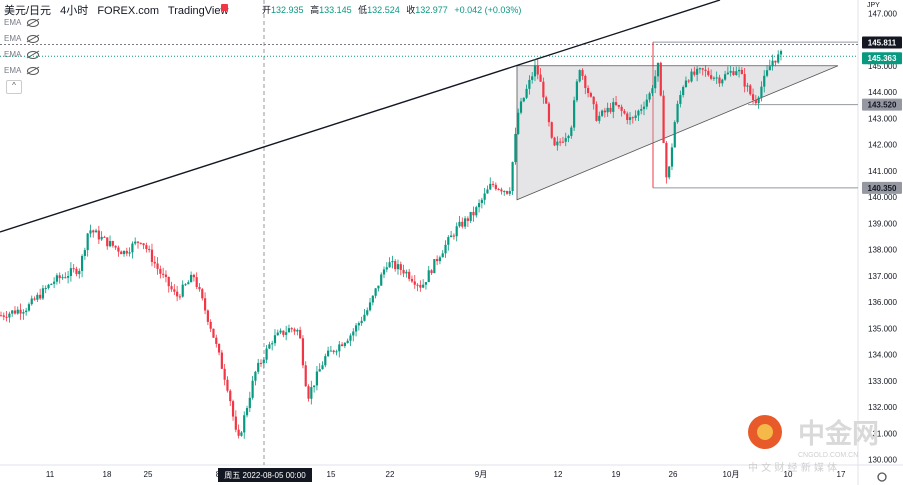  What do you see at coordinates (882, 460) in the screenshot?
I see `y-tick-label: 130.000` at bounding box center [882, 460].